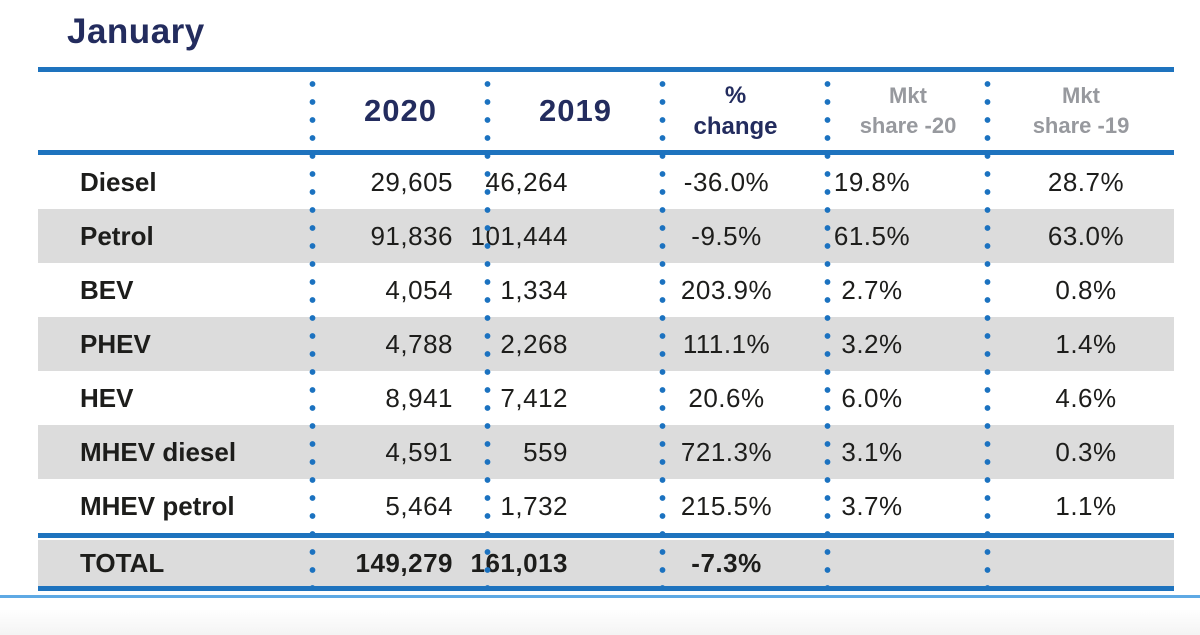 Image resolution: width=1200 pixels, height=635 pixels. Describe the element at coordinates (534, 343) in the screenshot. I see `value-2019: 2,268` at that location.